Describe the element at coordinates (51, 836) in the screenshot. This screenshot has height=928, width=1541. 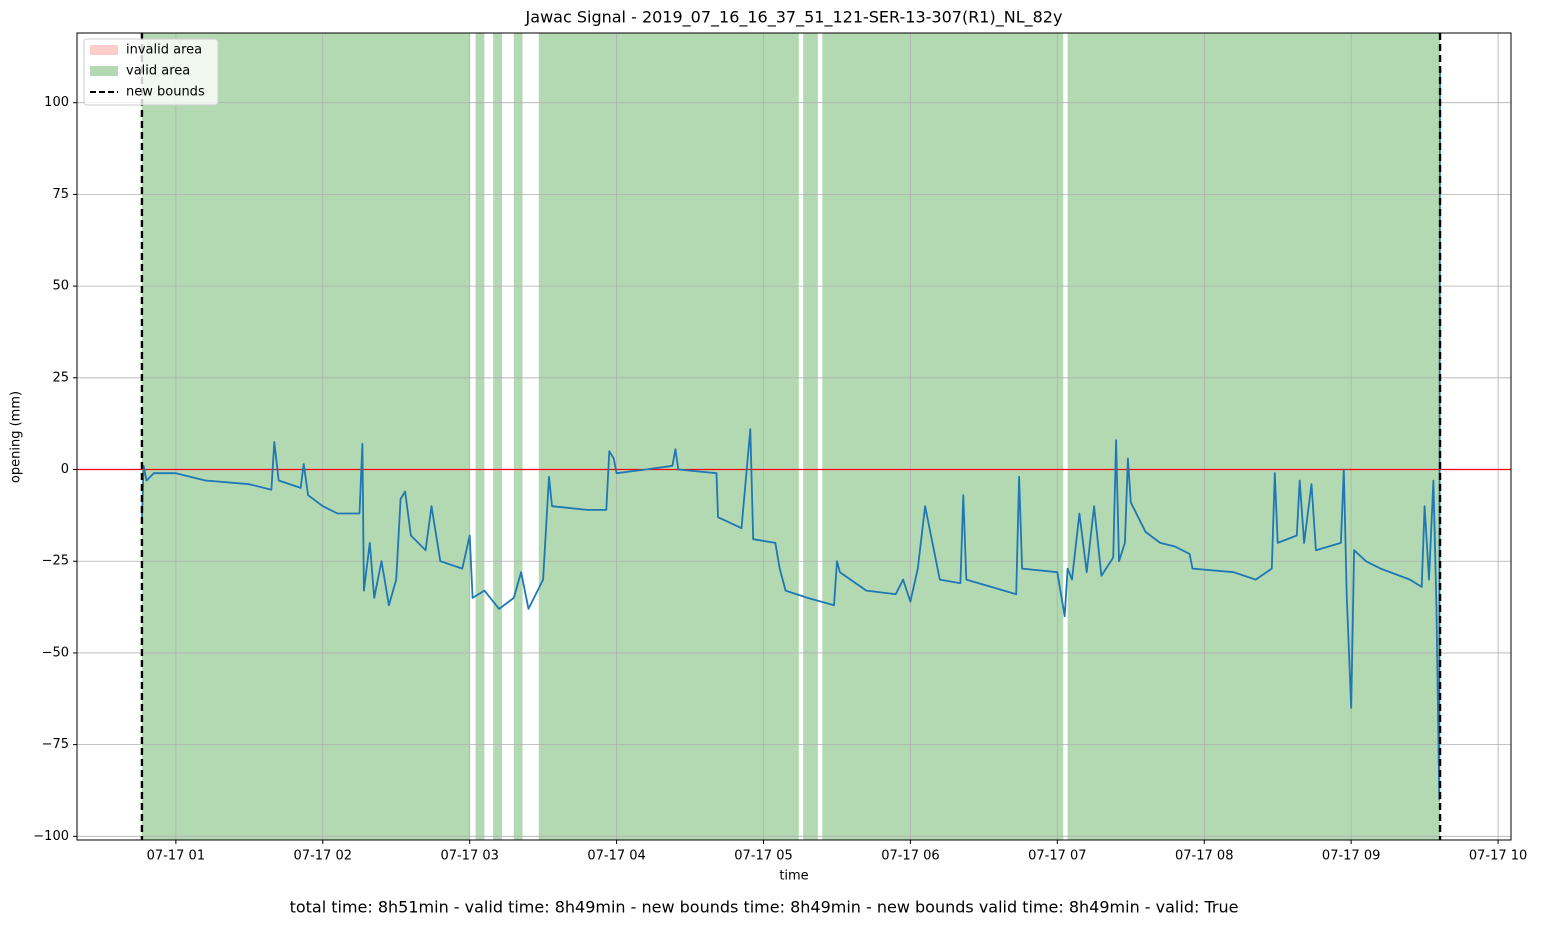
I see `y-tick-label: −100` at that location.